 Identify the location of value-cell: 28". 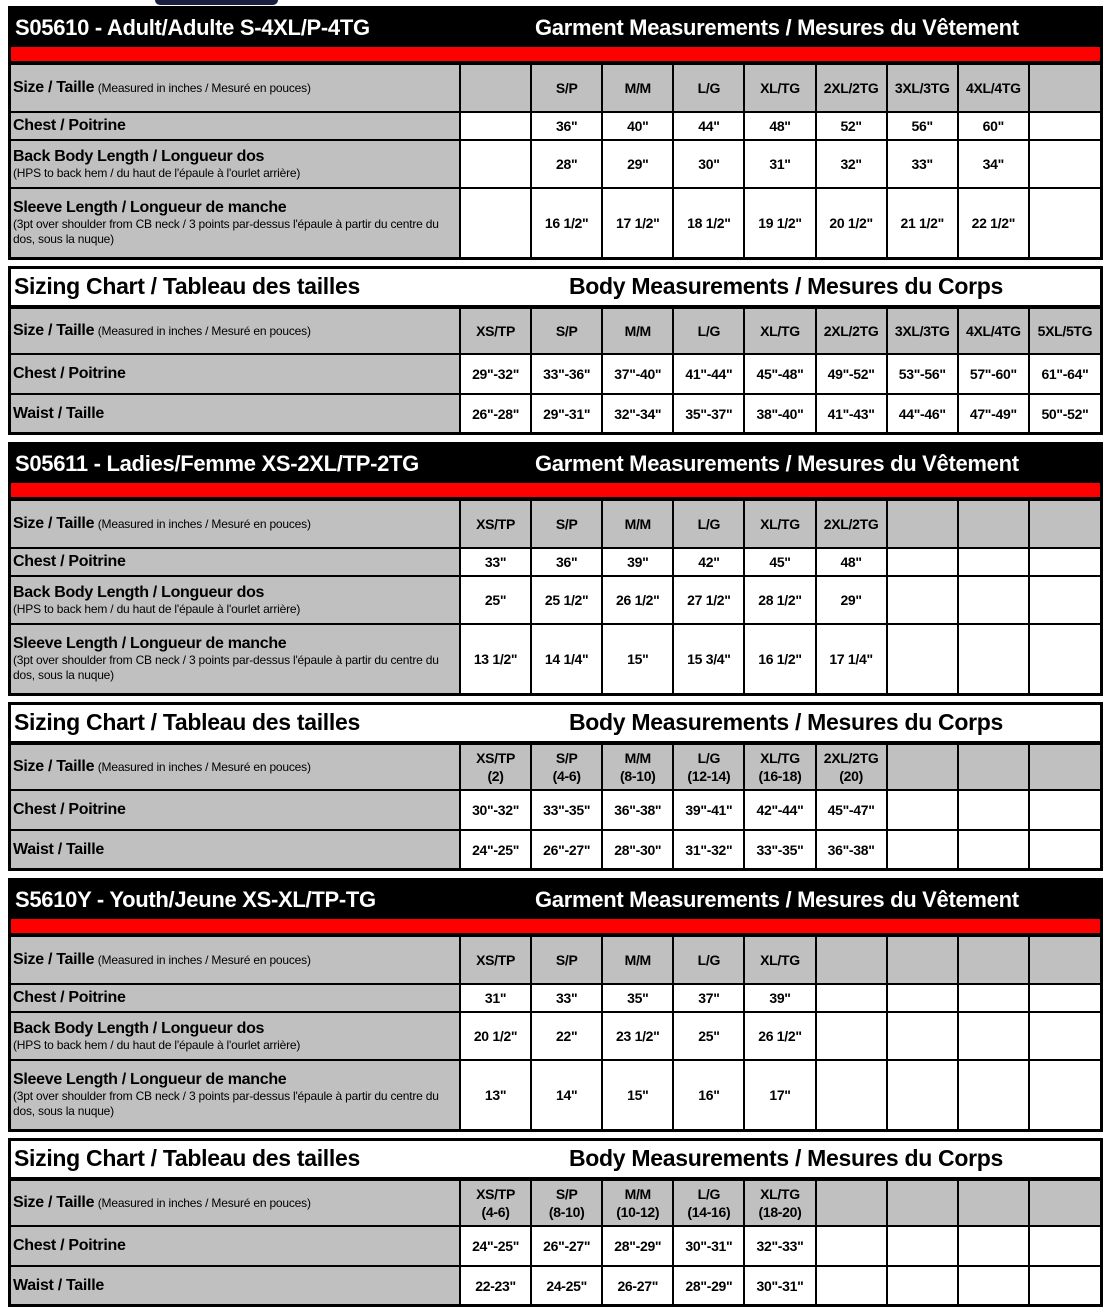
(567, 164).